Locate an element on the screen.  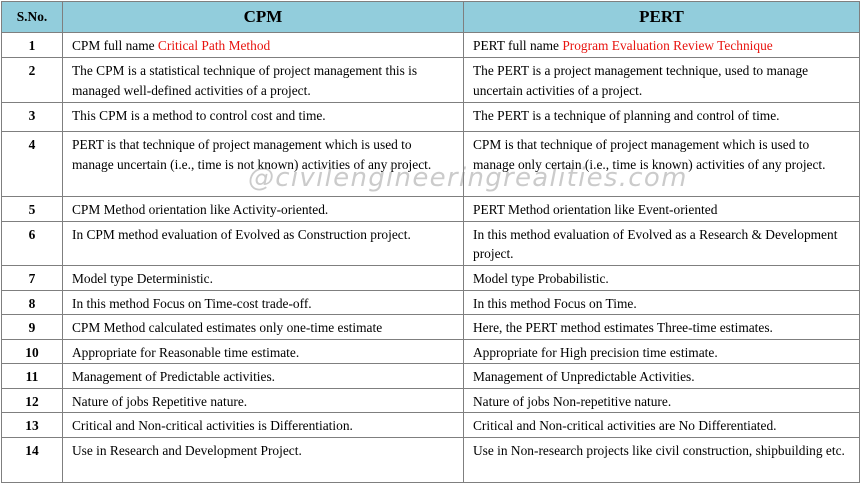
cpm-full-name: Critical Path Method is located at coordinates (214, 45).